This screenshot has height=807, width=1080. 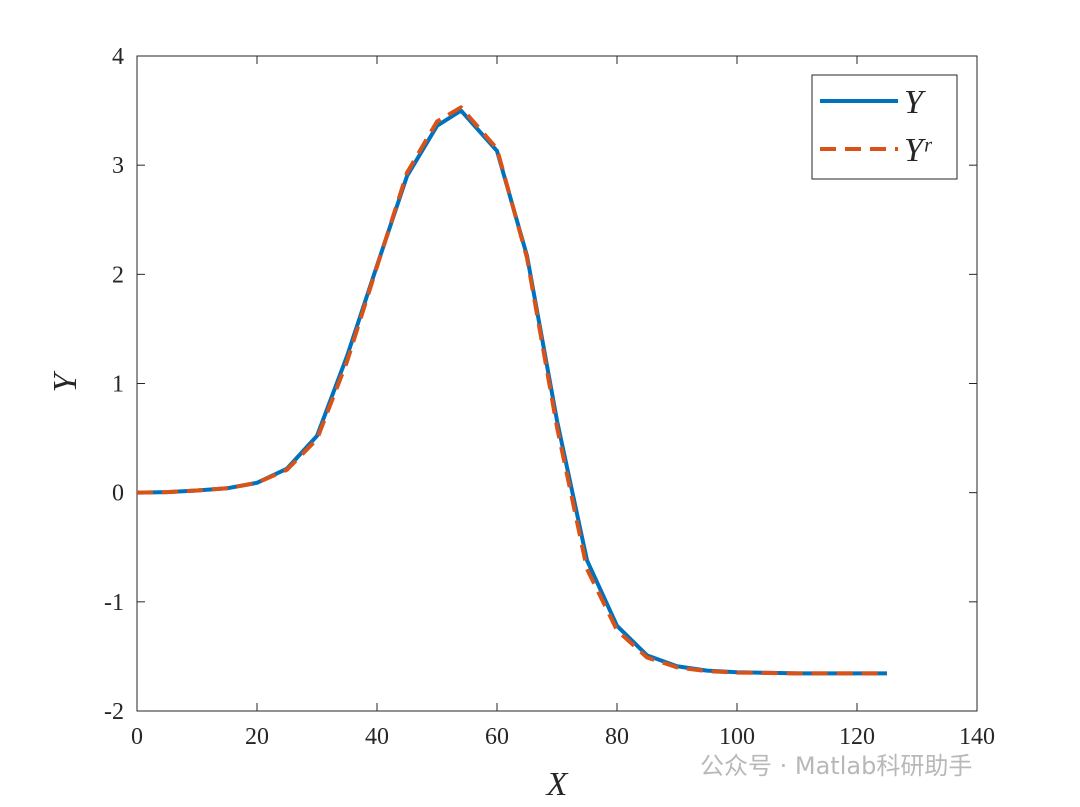 What do you see at coordinates (65, 381) in the screenshot?
I see `y-axis-label: Y` at bounding box center [65, 381].